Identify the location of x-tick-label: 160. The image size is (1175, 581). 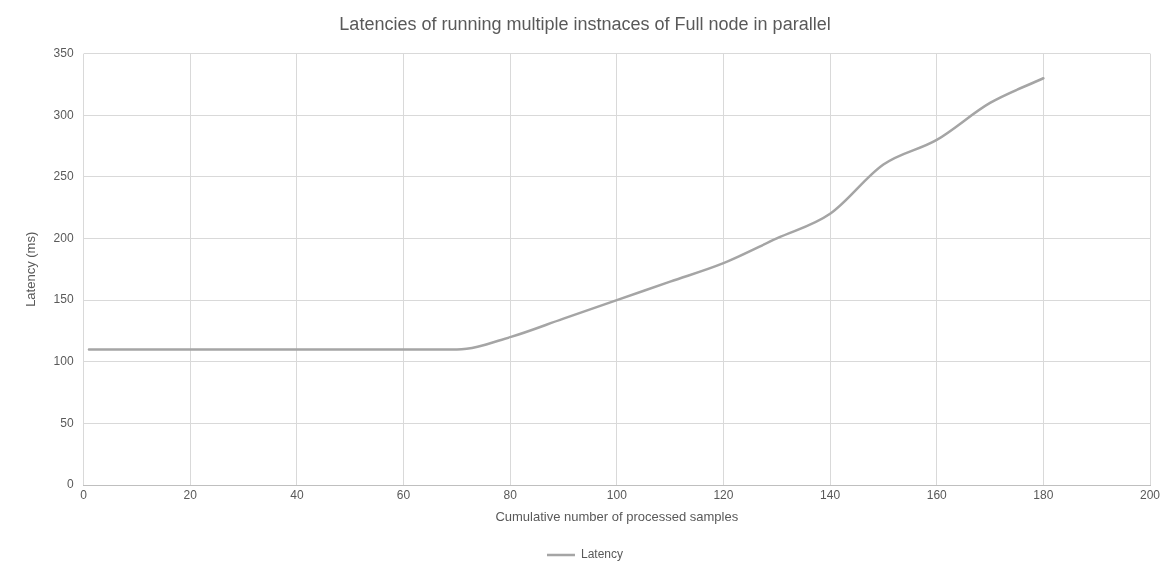
(937, 494).